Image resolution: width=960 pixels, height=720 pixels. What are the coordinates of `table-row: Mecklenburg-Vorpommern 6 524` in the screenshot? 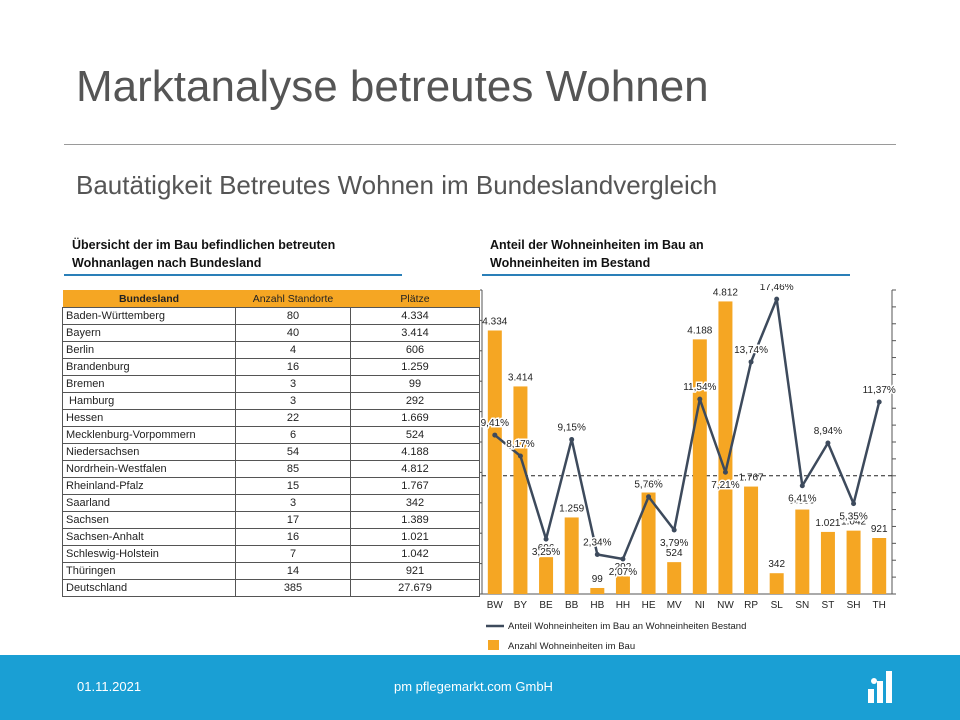 It's located at (271, 435).